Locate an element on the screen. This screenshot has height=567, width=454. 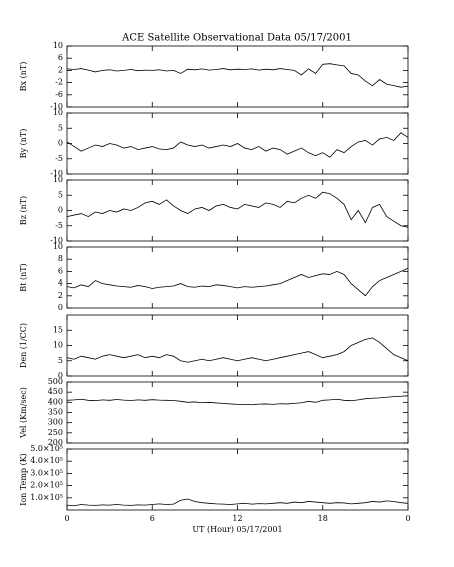
x-tick-label: 18 is located at coordinates (323, 518).